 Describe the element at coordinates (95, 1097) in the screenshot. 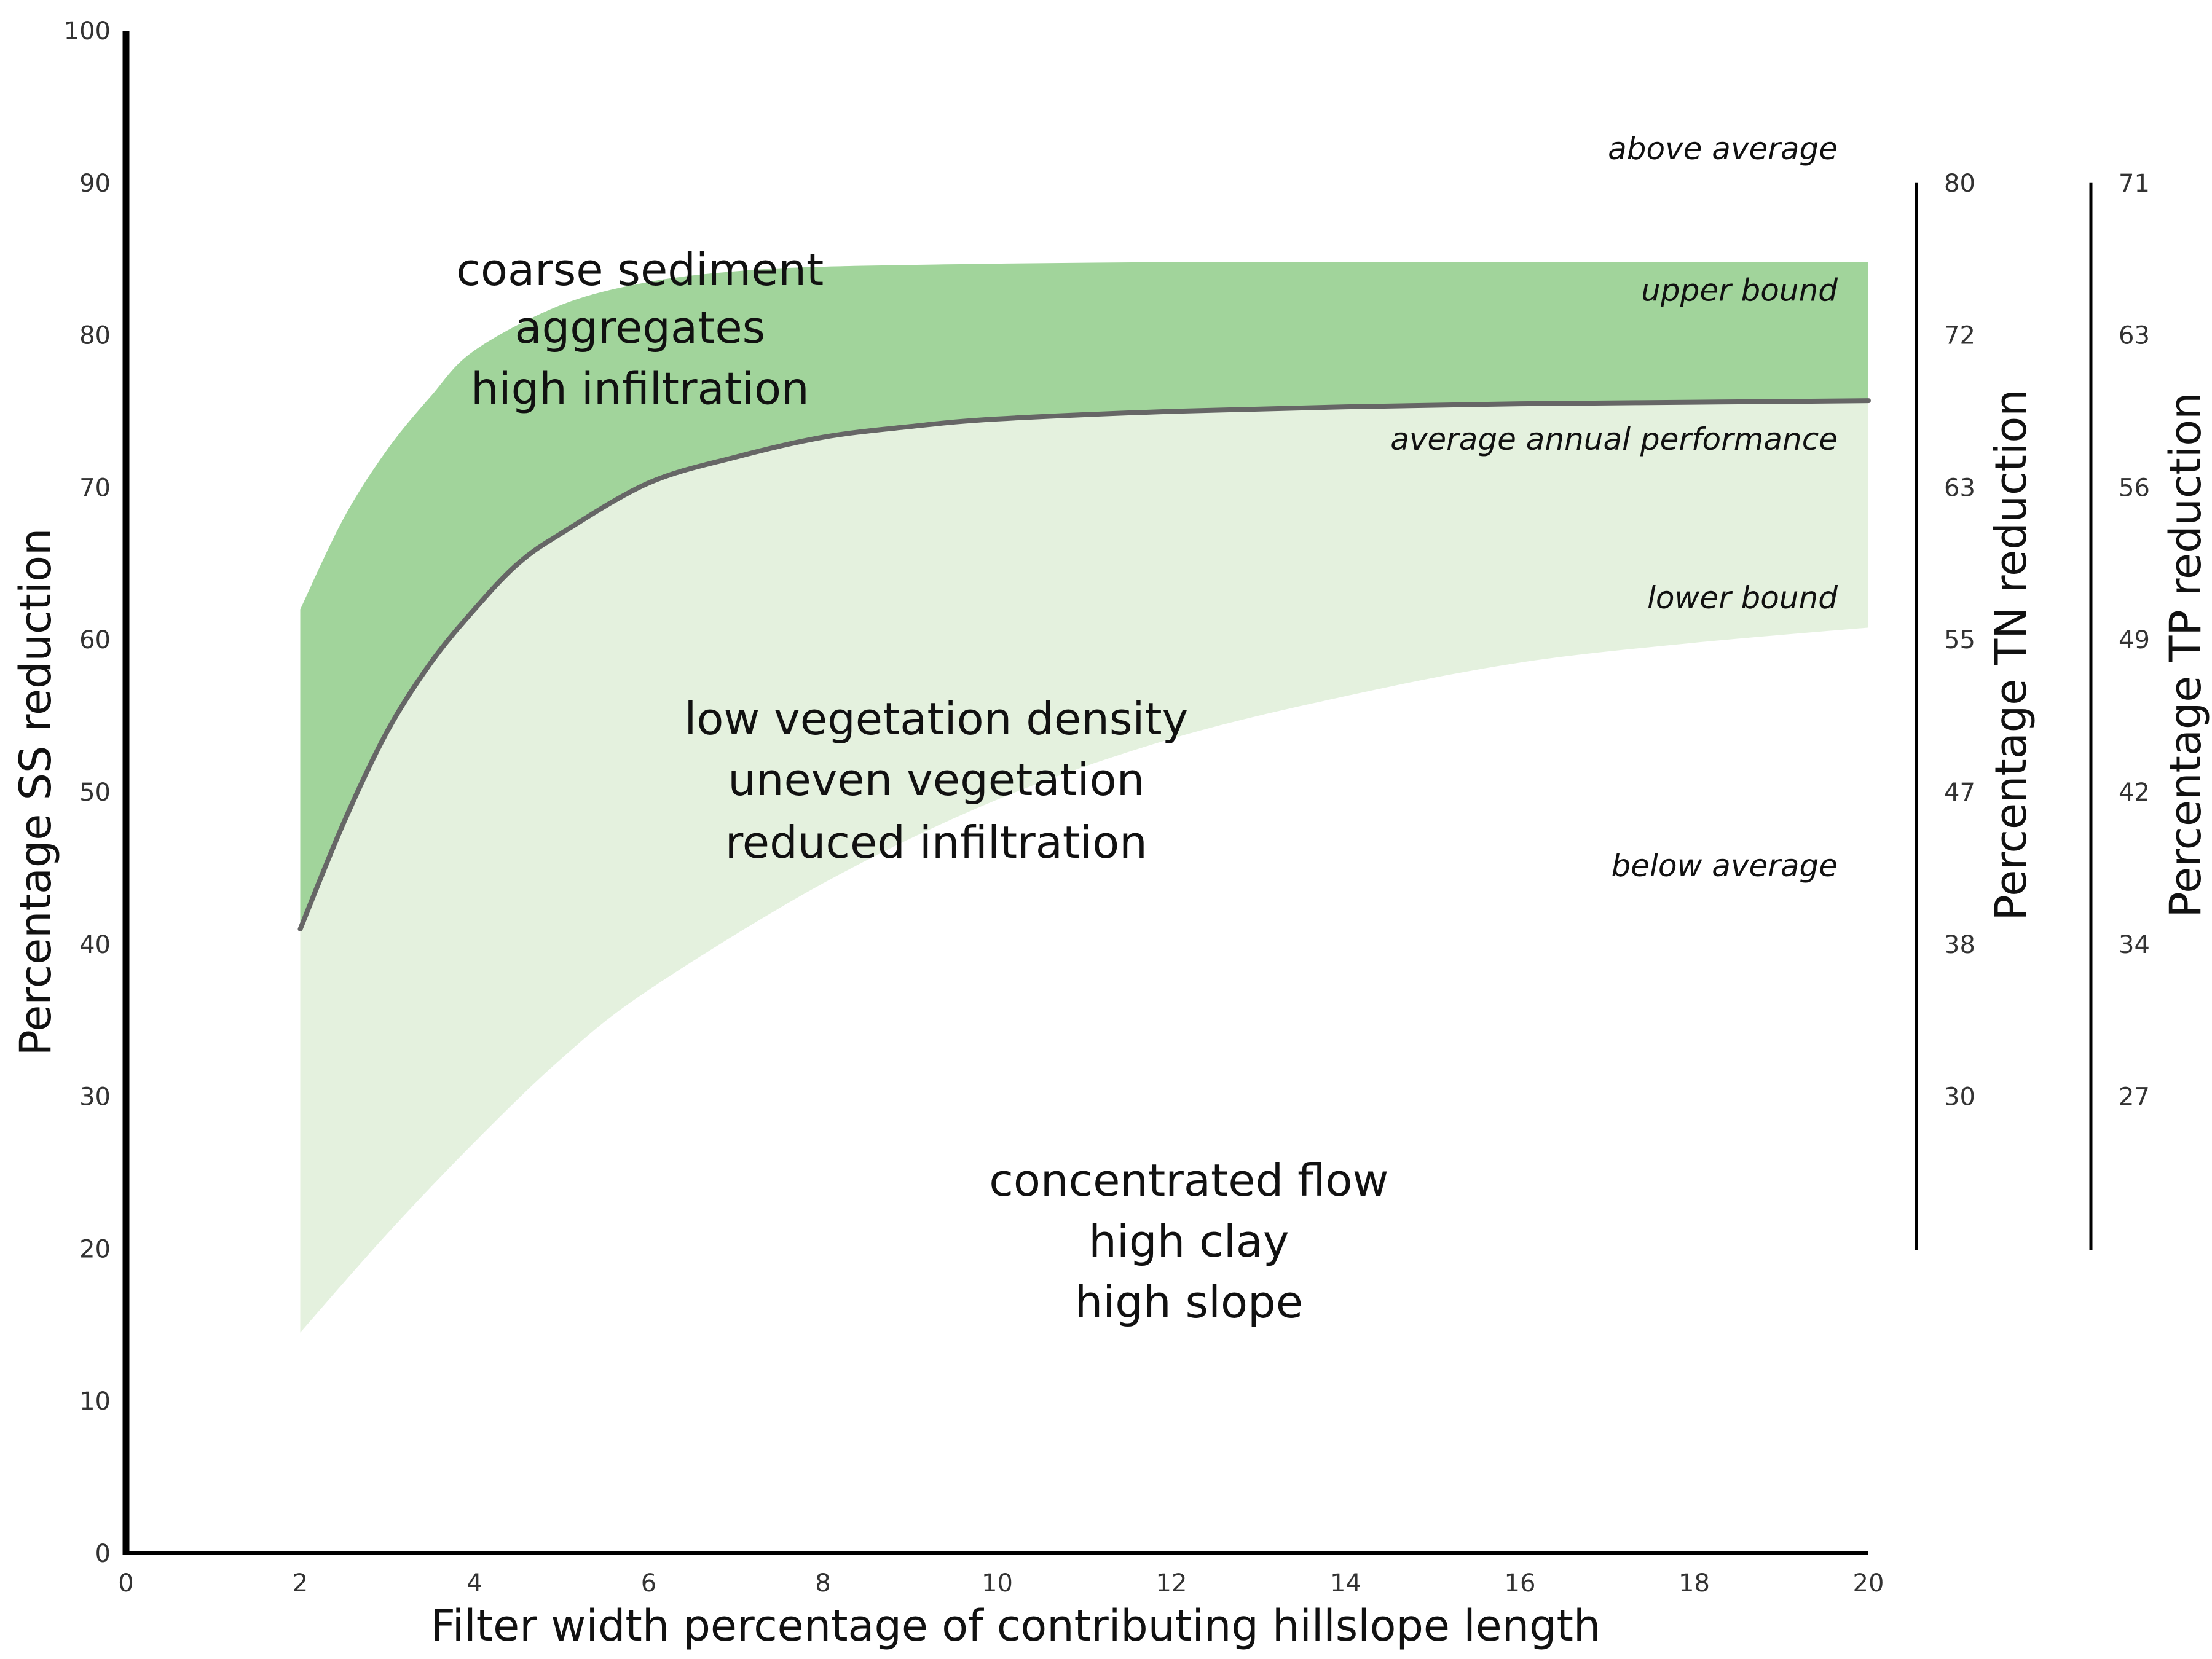

I see `y-tick-label: 30` at that location.